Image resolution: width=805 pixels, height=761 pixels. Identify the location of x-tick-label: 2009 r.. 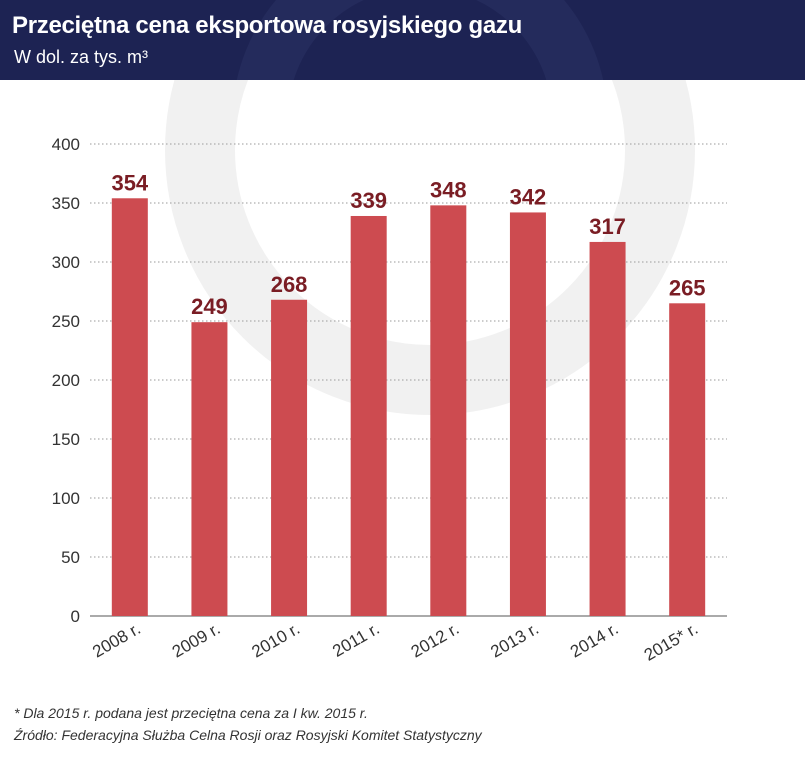
(196, 640).